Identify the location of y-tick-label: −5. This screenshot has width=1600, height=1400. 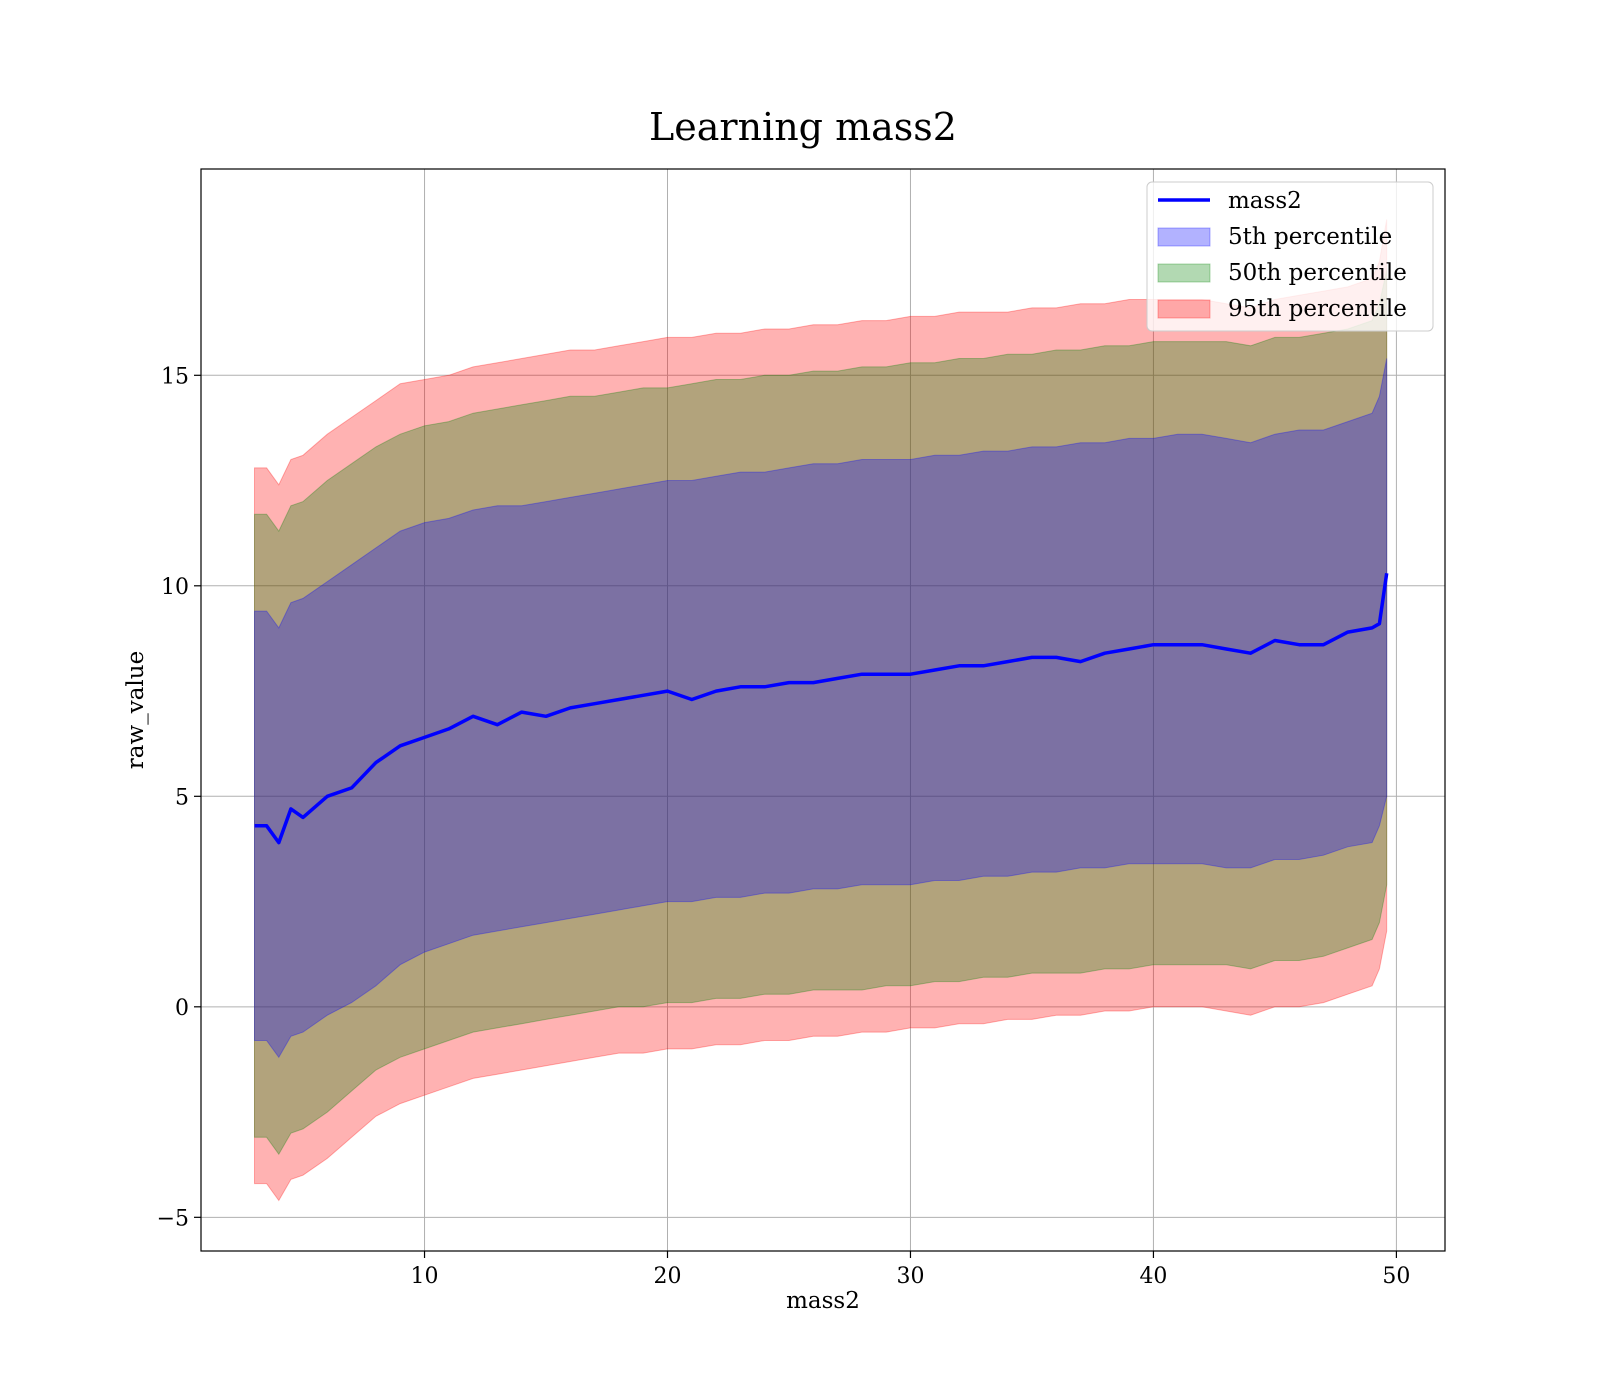
(173, 1218).